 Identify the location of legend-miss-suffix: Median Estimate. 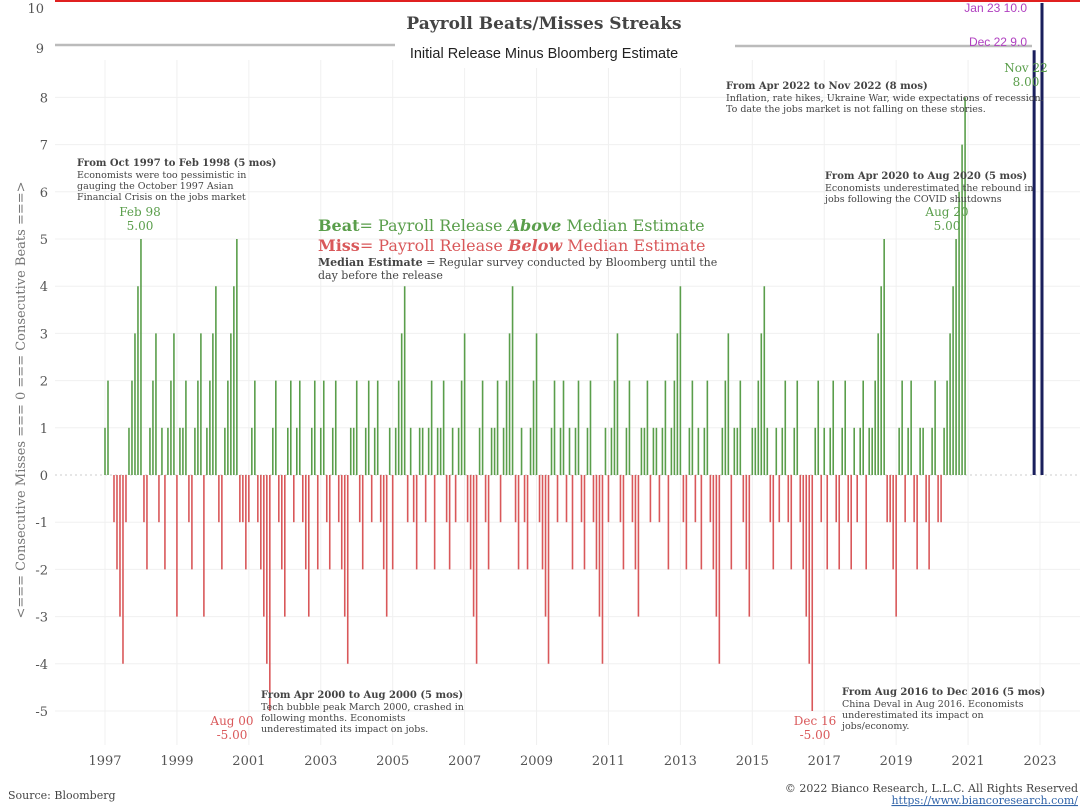
(636, 245).